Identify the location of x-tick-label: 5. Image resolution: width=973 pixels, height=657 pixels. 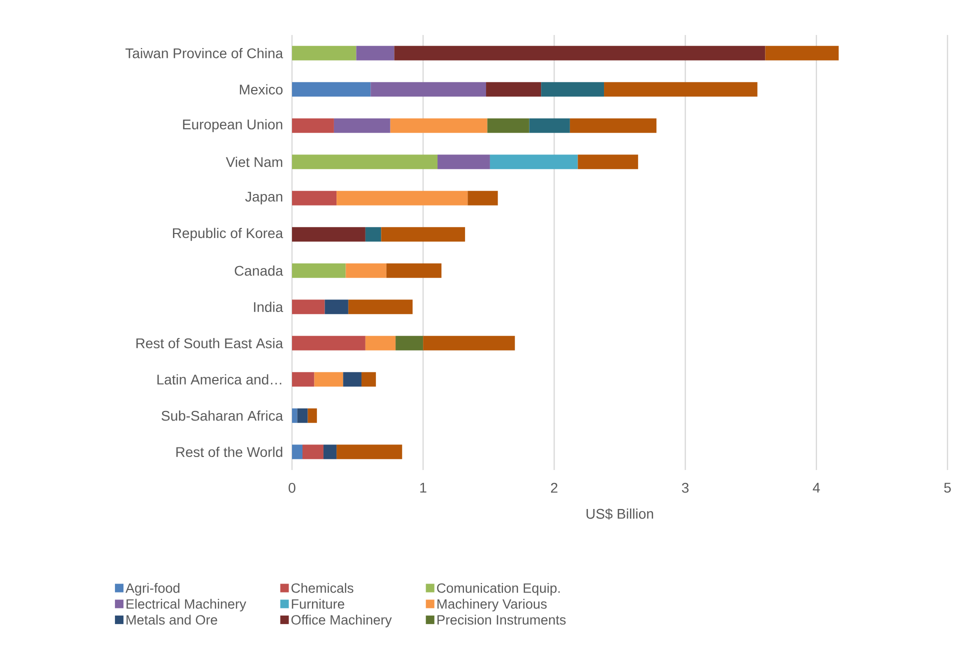
(947, 487).